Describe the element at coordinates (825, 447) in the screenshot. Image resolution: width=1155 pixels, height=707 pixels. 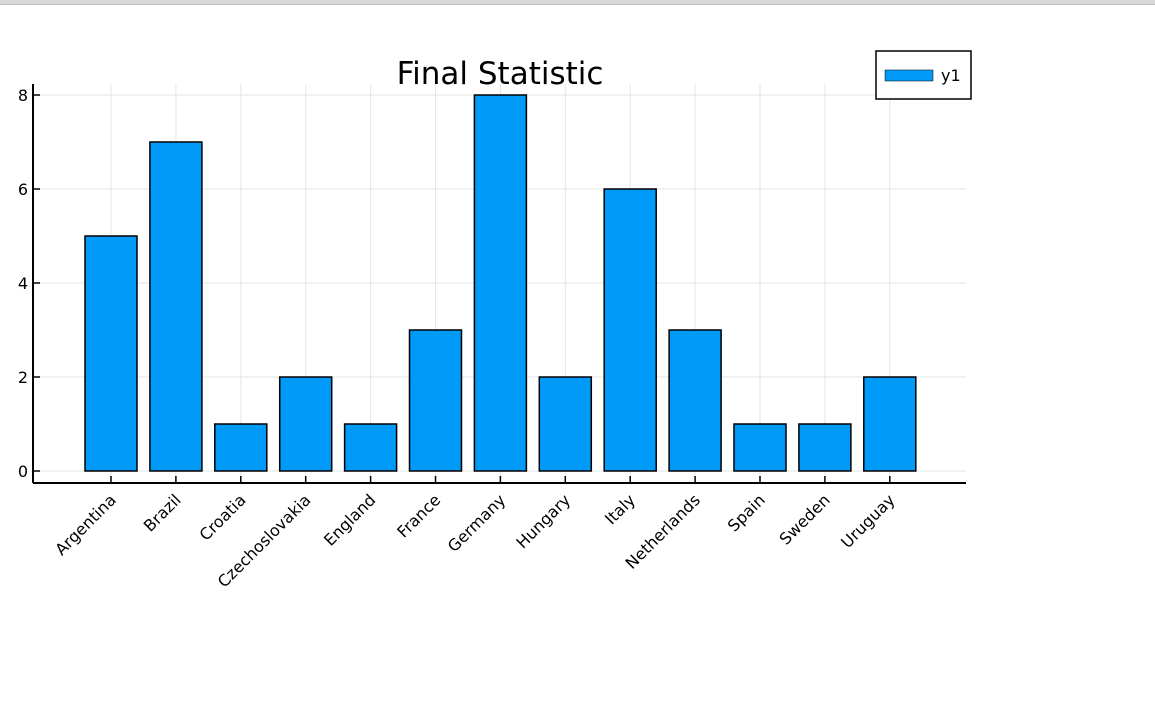
I see `bar-sweden` at that location.